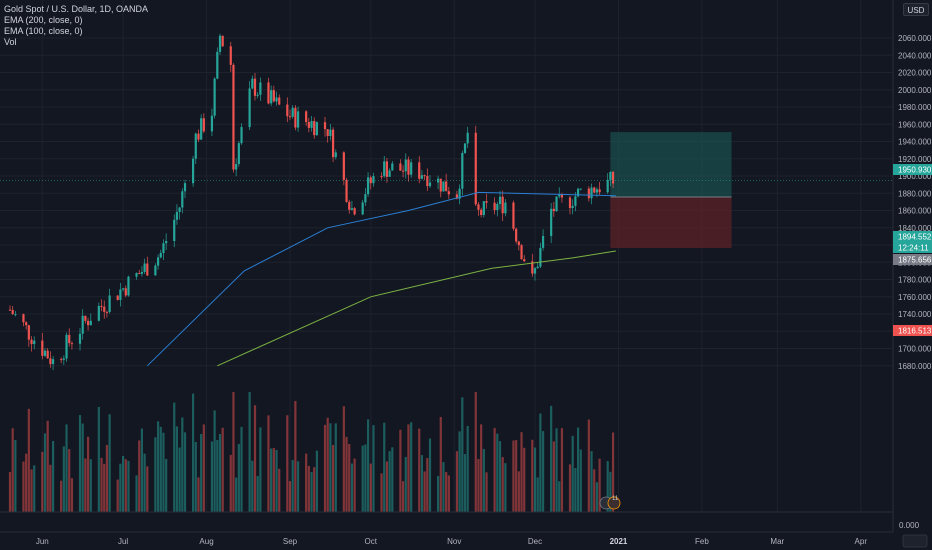 The width and height of the screenshot is (932, 550). I want to click on time-tick-label: 2021, so click(619, 541).